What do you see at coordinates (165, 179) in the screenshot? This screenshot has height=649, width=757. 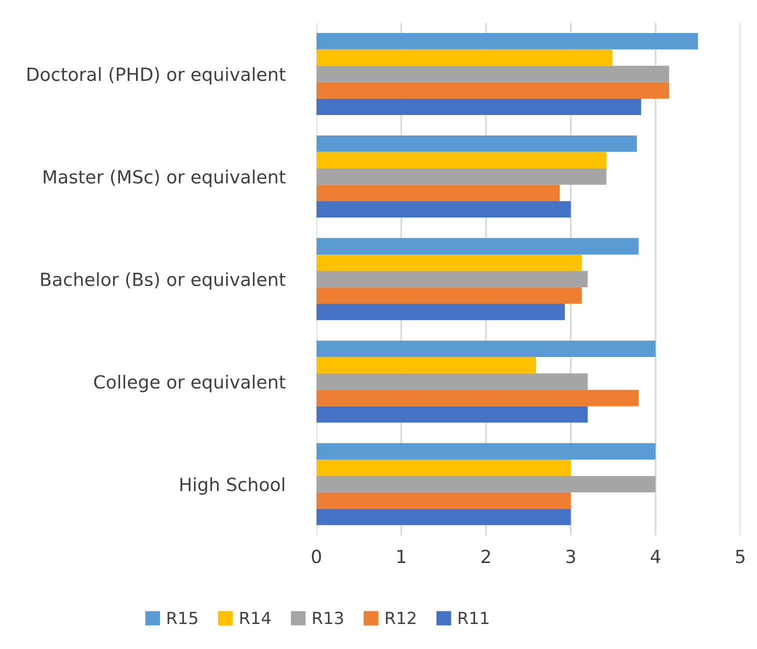 I see `y-tick-label: Master (MSc) or equivalent` at bounding box center [165, 179].